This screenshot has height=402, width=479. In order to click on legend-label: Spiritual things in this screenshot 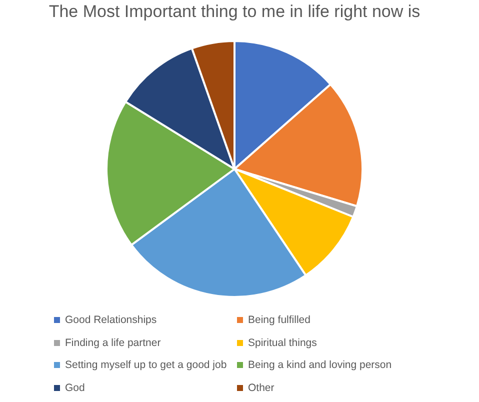, I will do `click(282, 342)`.